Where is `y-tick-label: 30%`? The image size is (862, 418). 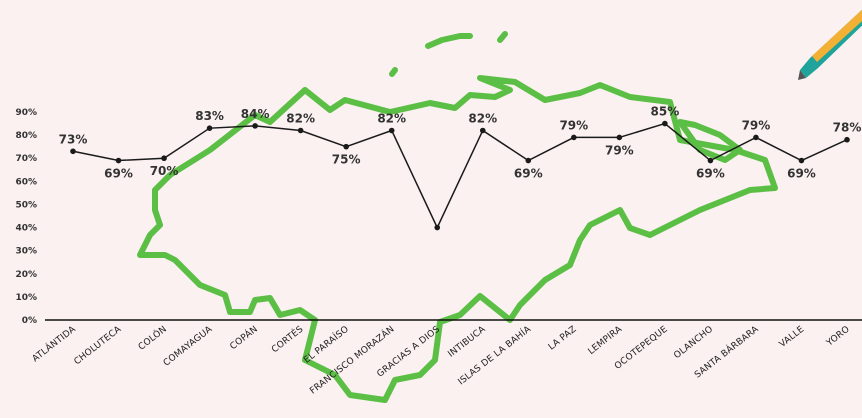
y-tick-label: 30% is located at coordinates (26, 252).